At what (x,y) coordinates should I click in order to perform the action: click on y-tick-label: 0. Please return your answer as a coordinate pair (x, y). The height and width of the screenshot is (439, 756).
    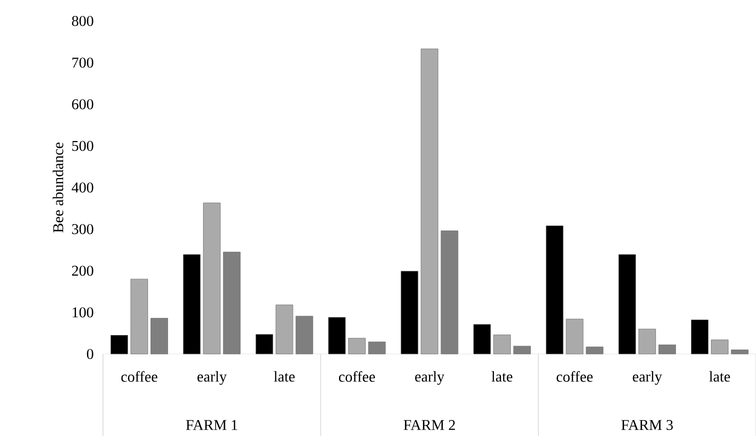
    Looking at the image, I should click on (90, 354).